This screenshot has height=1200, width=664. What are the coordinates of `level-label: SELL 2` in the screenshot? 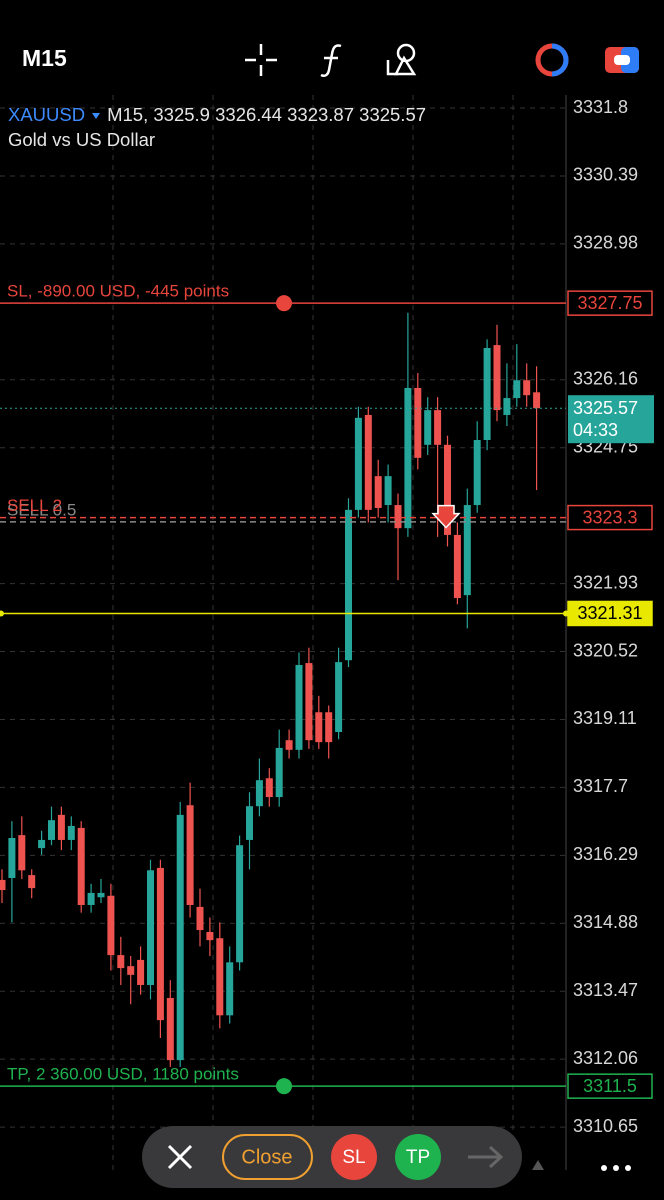 It's located at (34, 505).